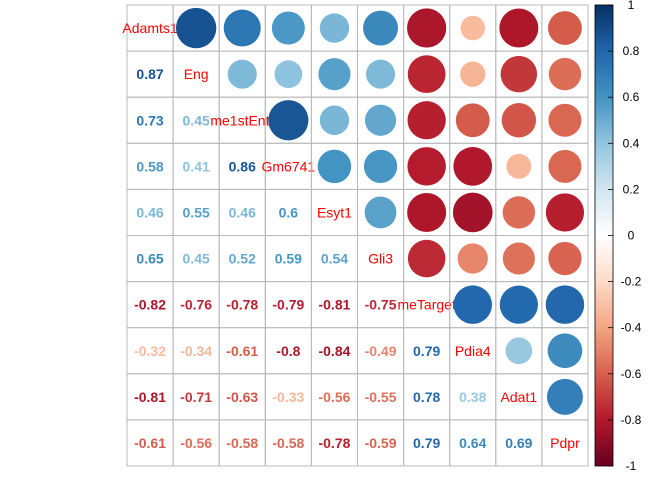  Describe the element at coordinates (631, 143) in the screenshot. I see `legend-tick-label: 0.4` at that location.